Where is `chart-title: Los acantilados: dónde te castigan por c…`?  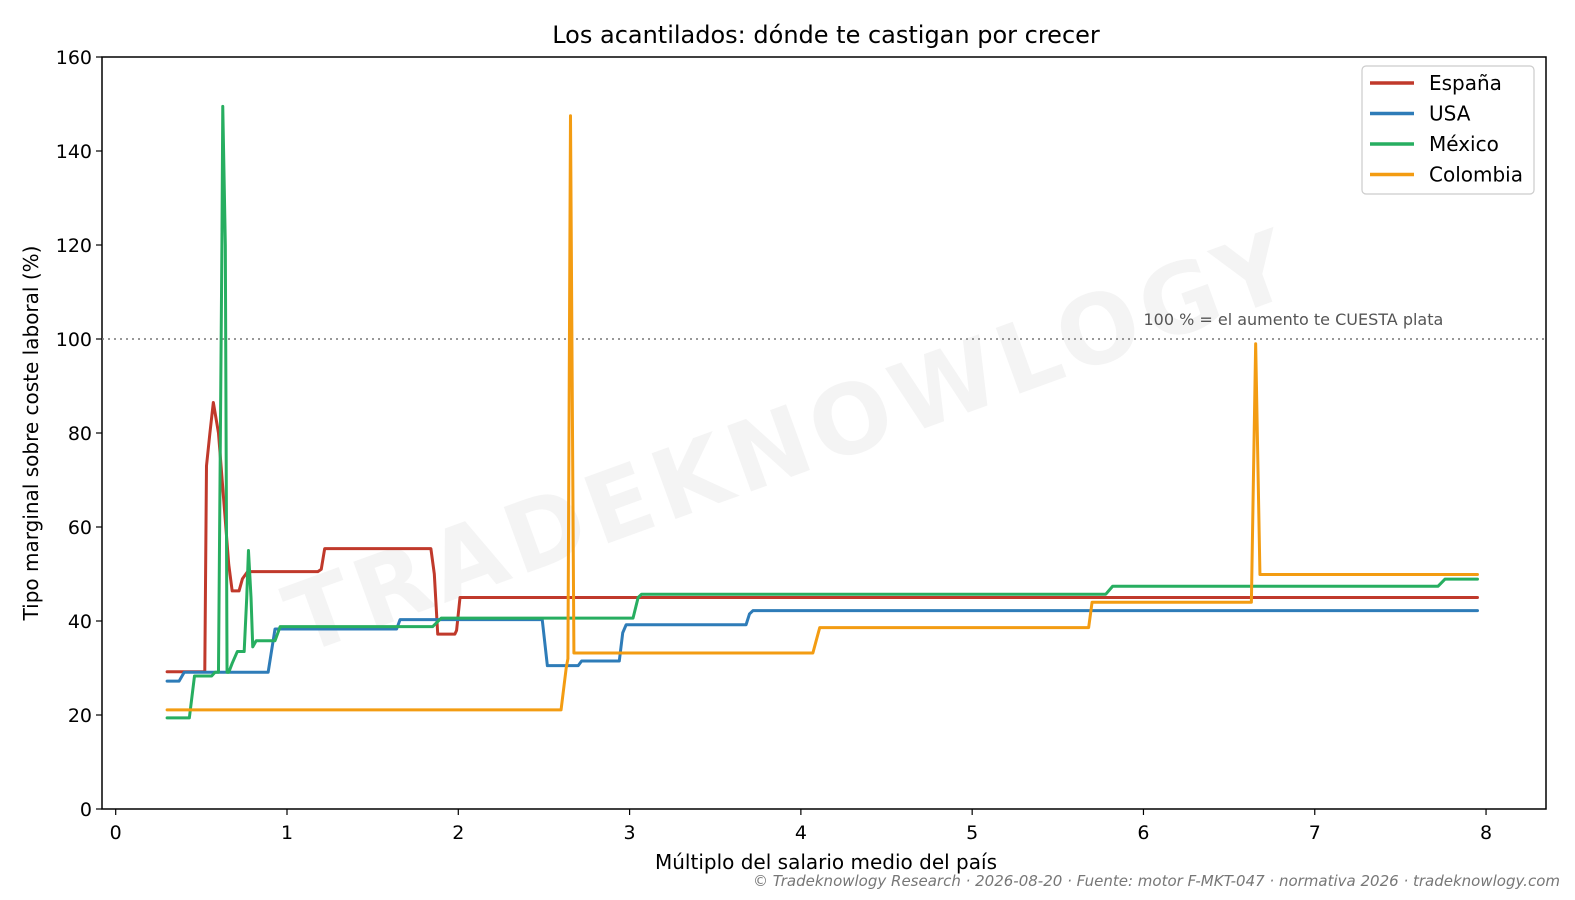
chart-title: Los acantilados: dónde te castigan por c… is located at coordinates (826, 35).